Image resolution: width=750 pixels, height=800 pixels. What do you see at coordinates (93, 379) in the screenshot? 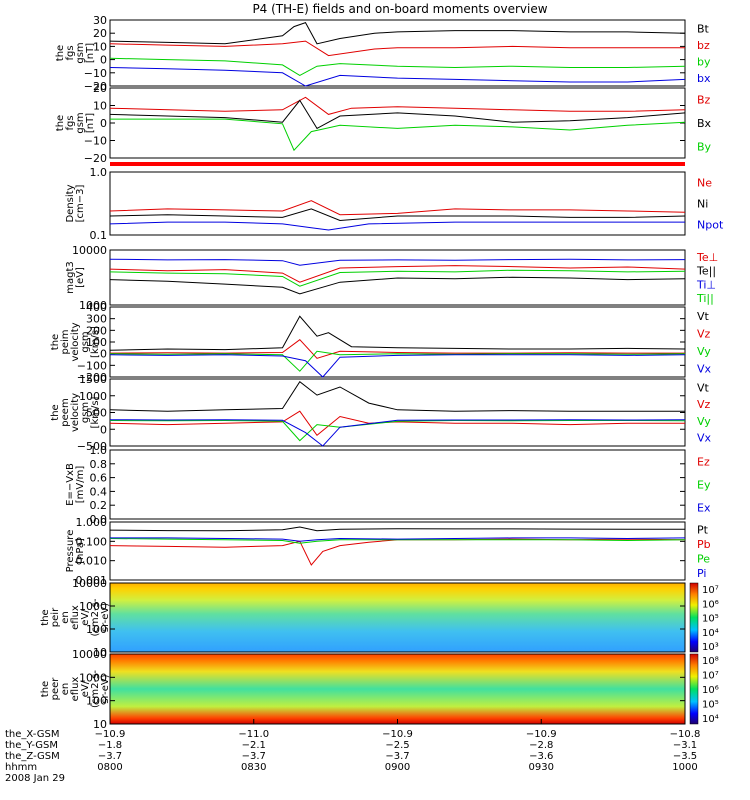
I see `ytick-label-peem: 1500` at bounding box center [93, 379].